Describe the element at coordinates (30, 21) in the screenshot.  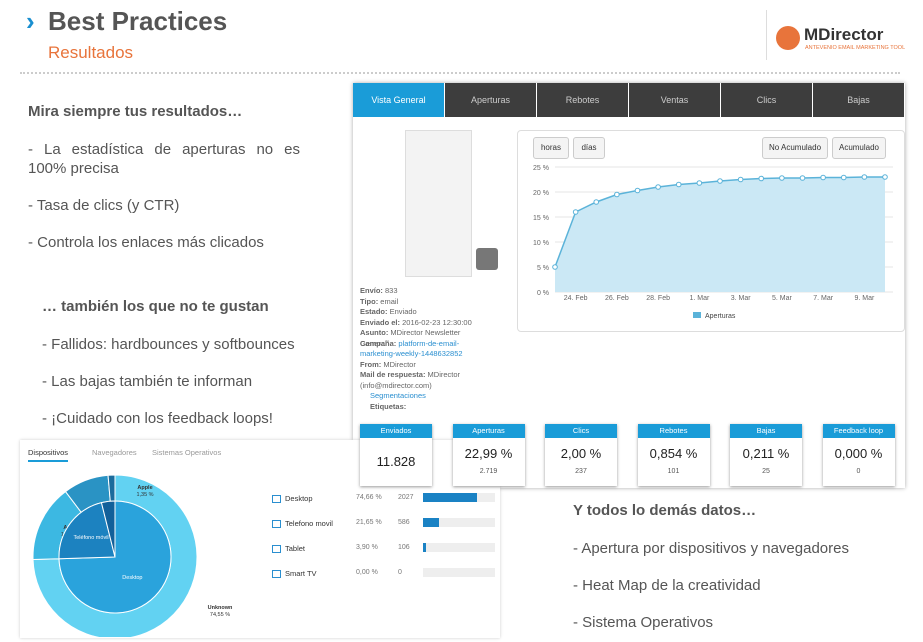
I see `chevron: ›` at that location.